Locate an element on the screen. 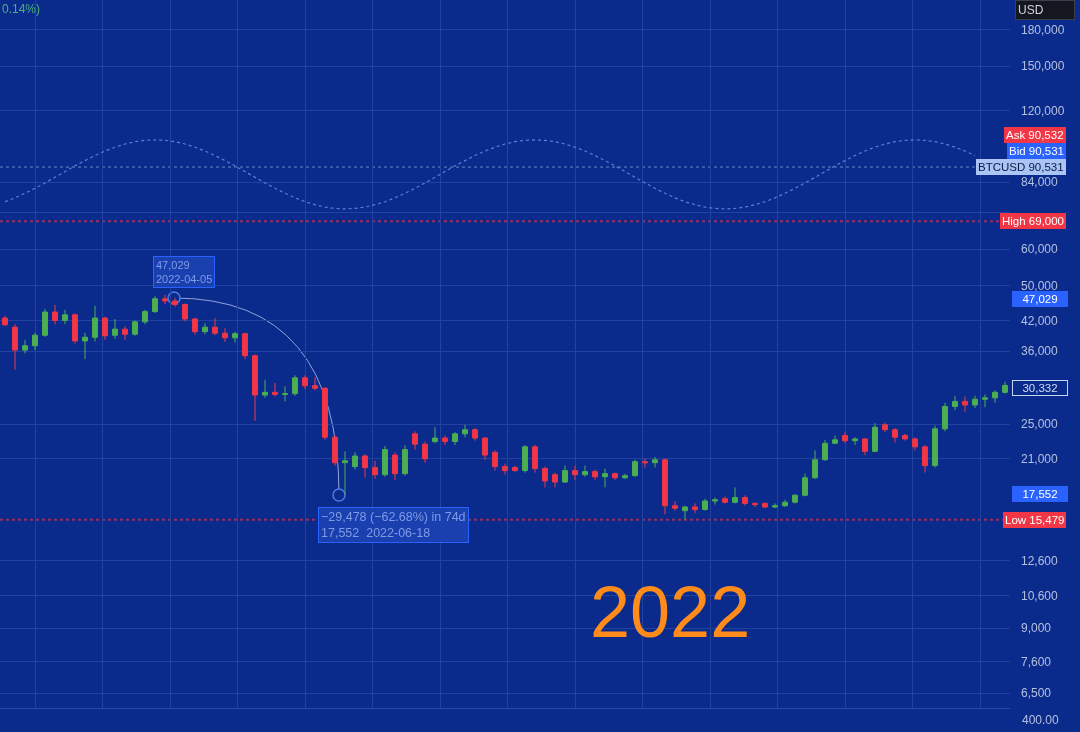 The image size is (1080, 732). y-tick-label: 36,000 is located at coordinates (1040, 351).